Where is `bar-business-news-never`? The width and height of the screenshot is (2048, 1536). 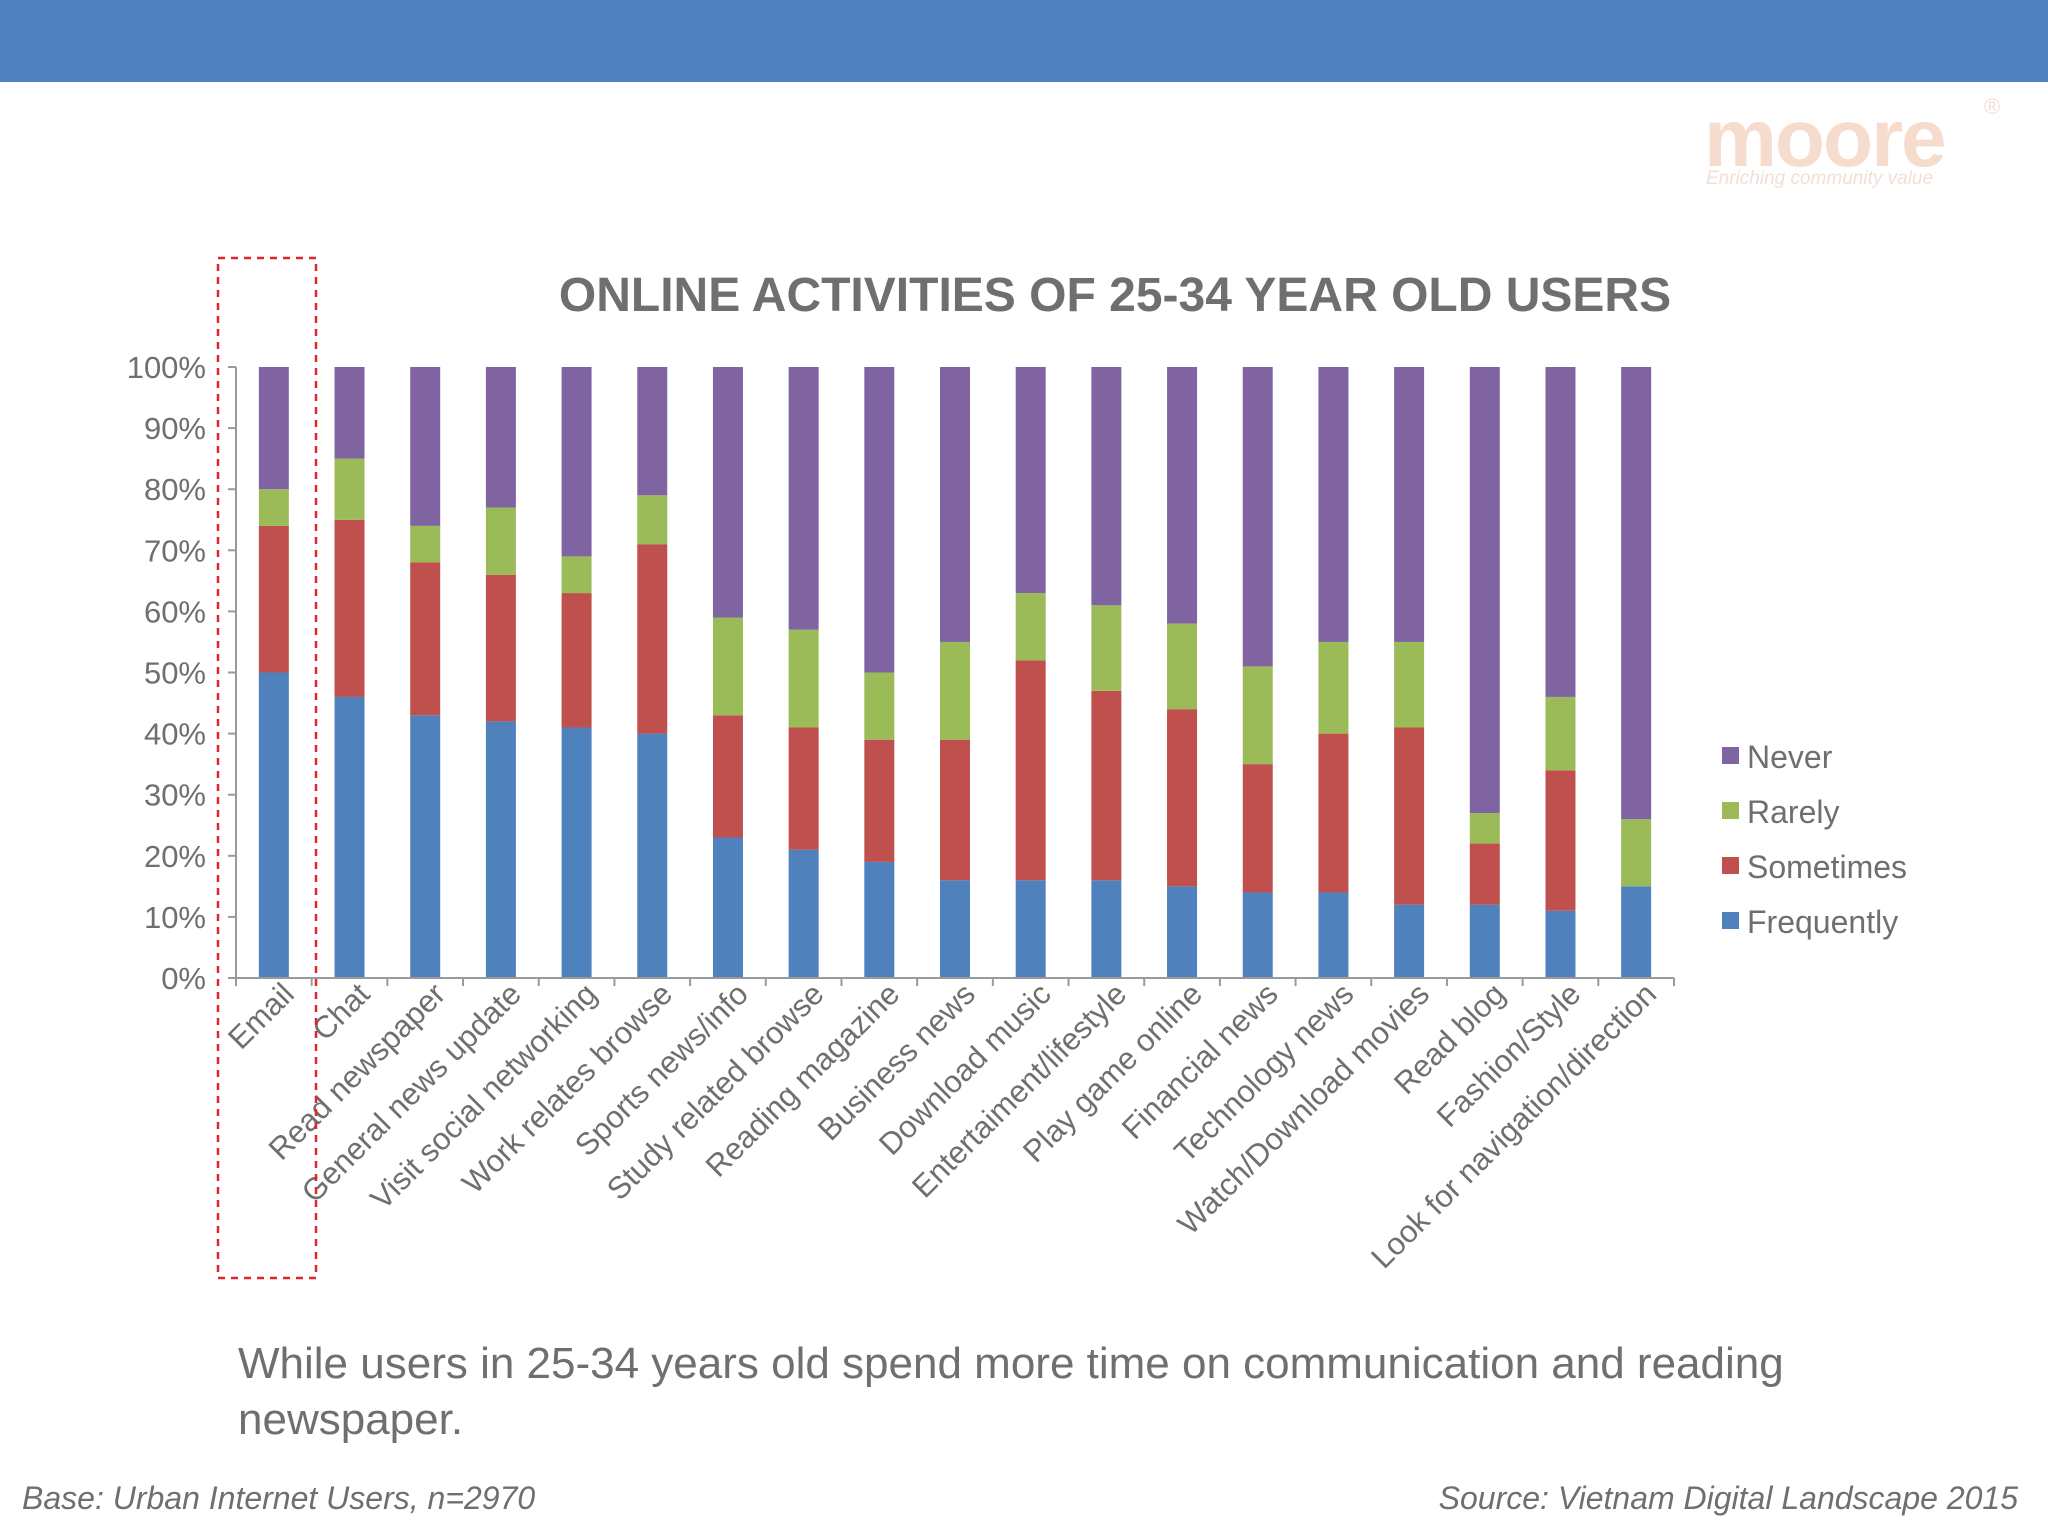
bar-business-news-never is located at coordinates (955, 504).